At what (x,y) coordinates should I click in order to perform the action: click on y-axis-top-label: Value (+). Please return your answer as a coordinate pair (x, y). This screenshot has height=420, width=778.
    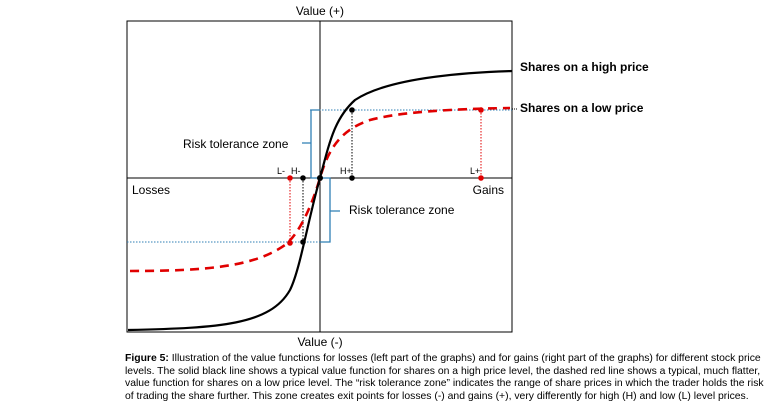
    Looking at the image, I should click on (320, 11).